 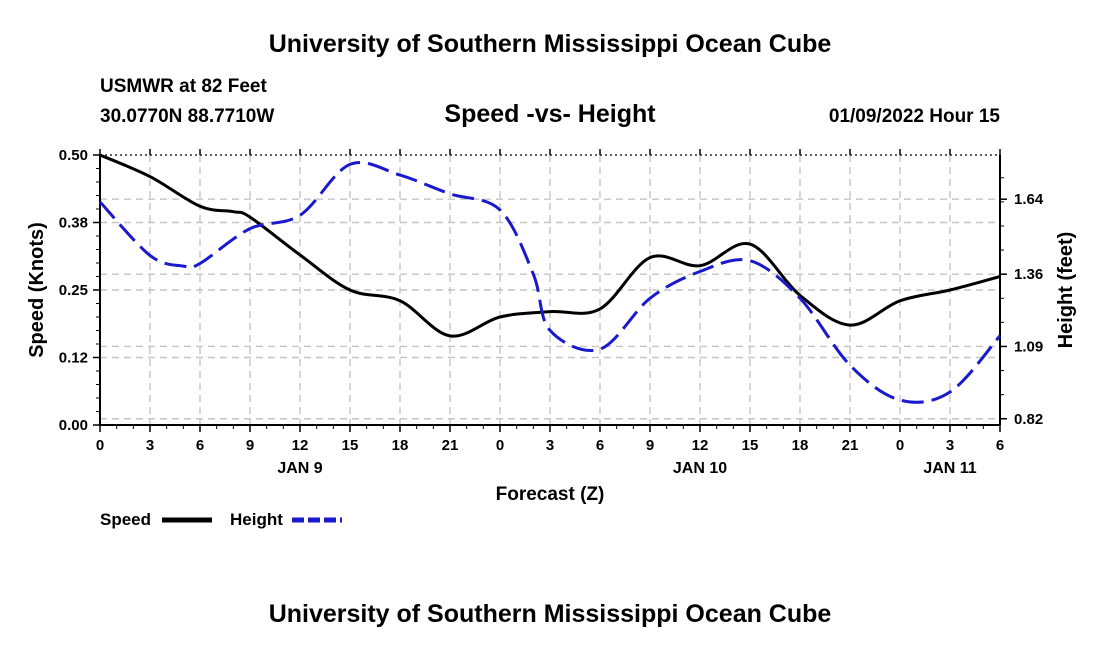 What do you see at coordinates (73, 425) in the screenshot?
I see `y-tick-label: 0.00` at bounding box center [73, 425].